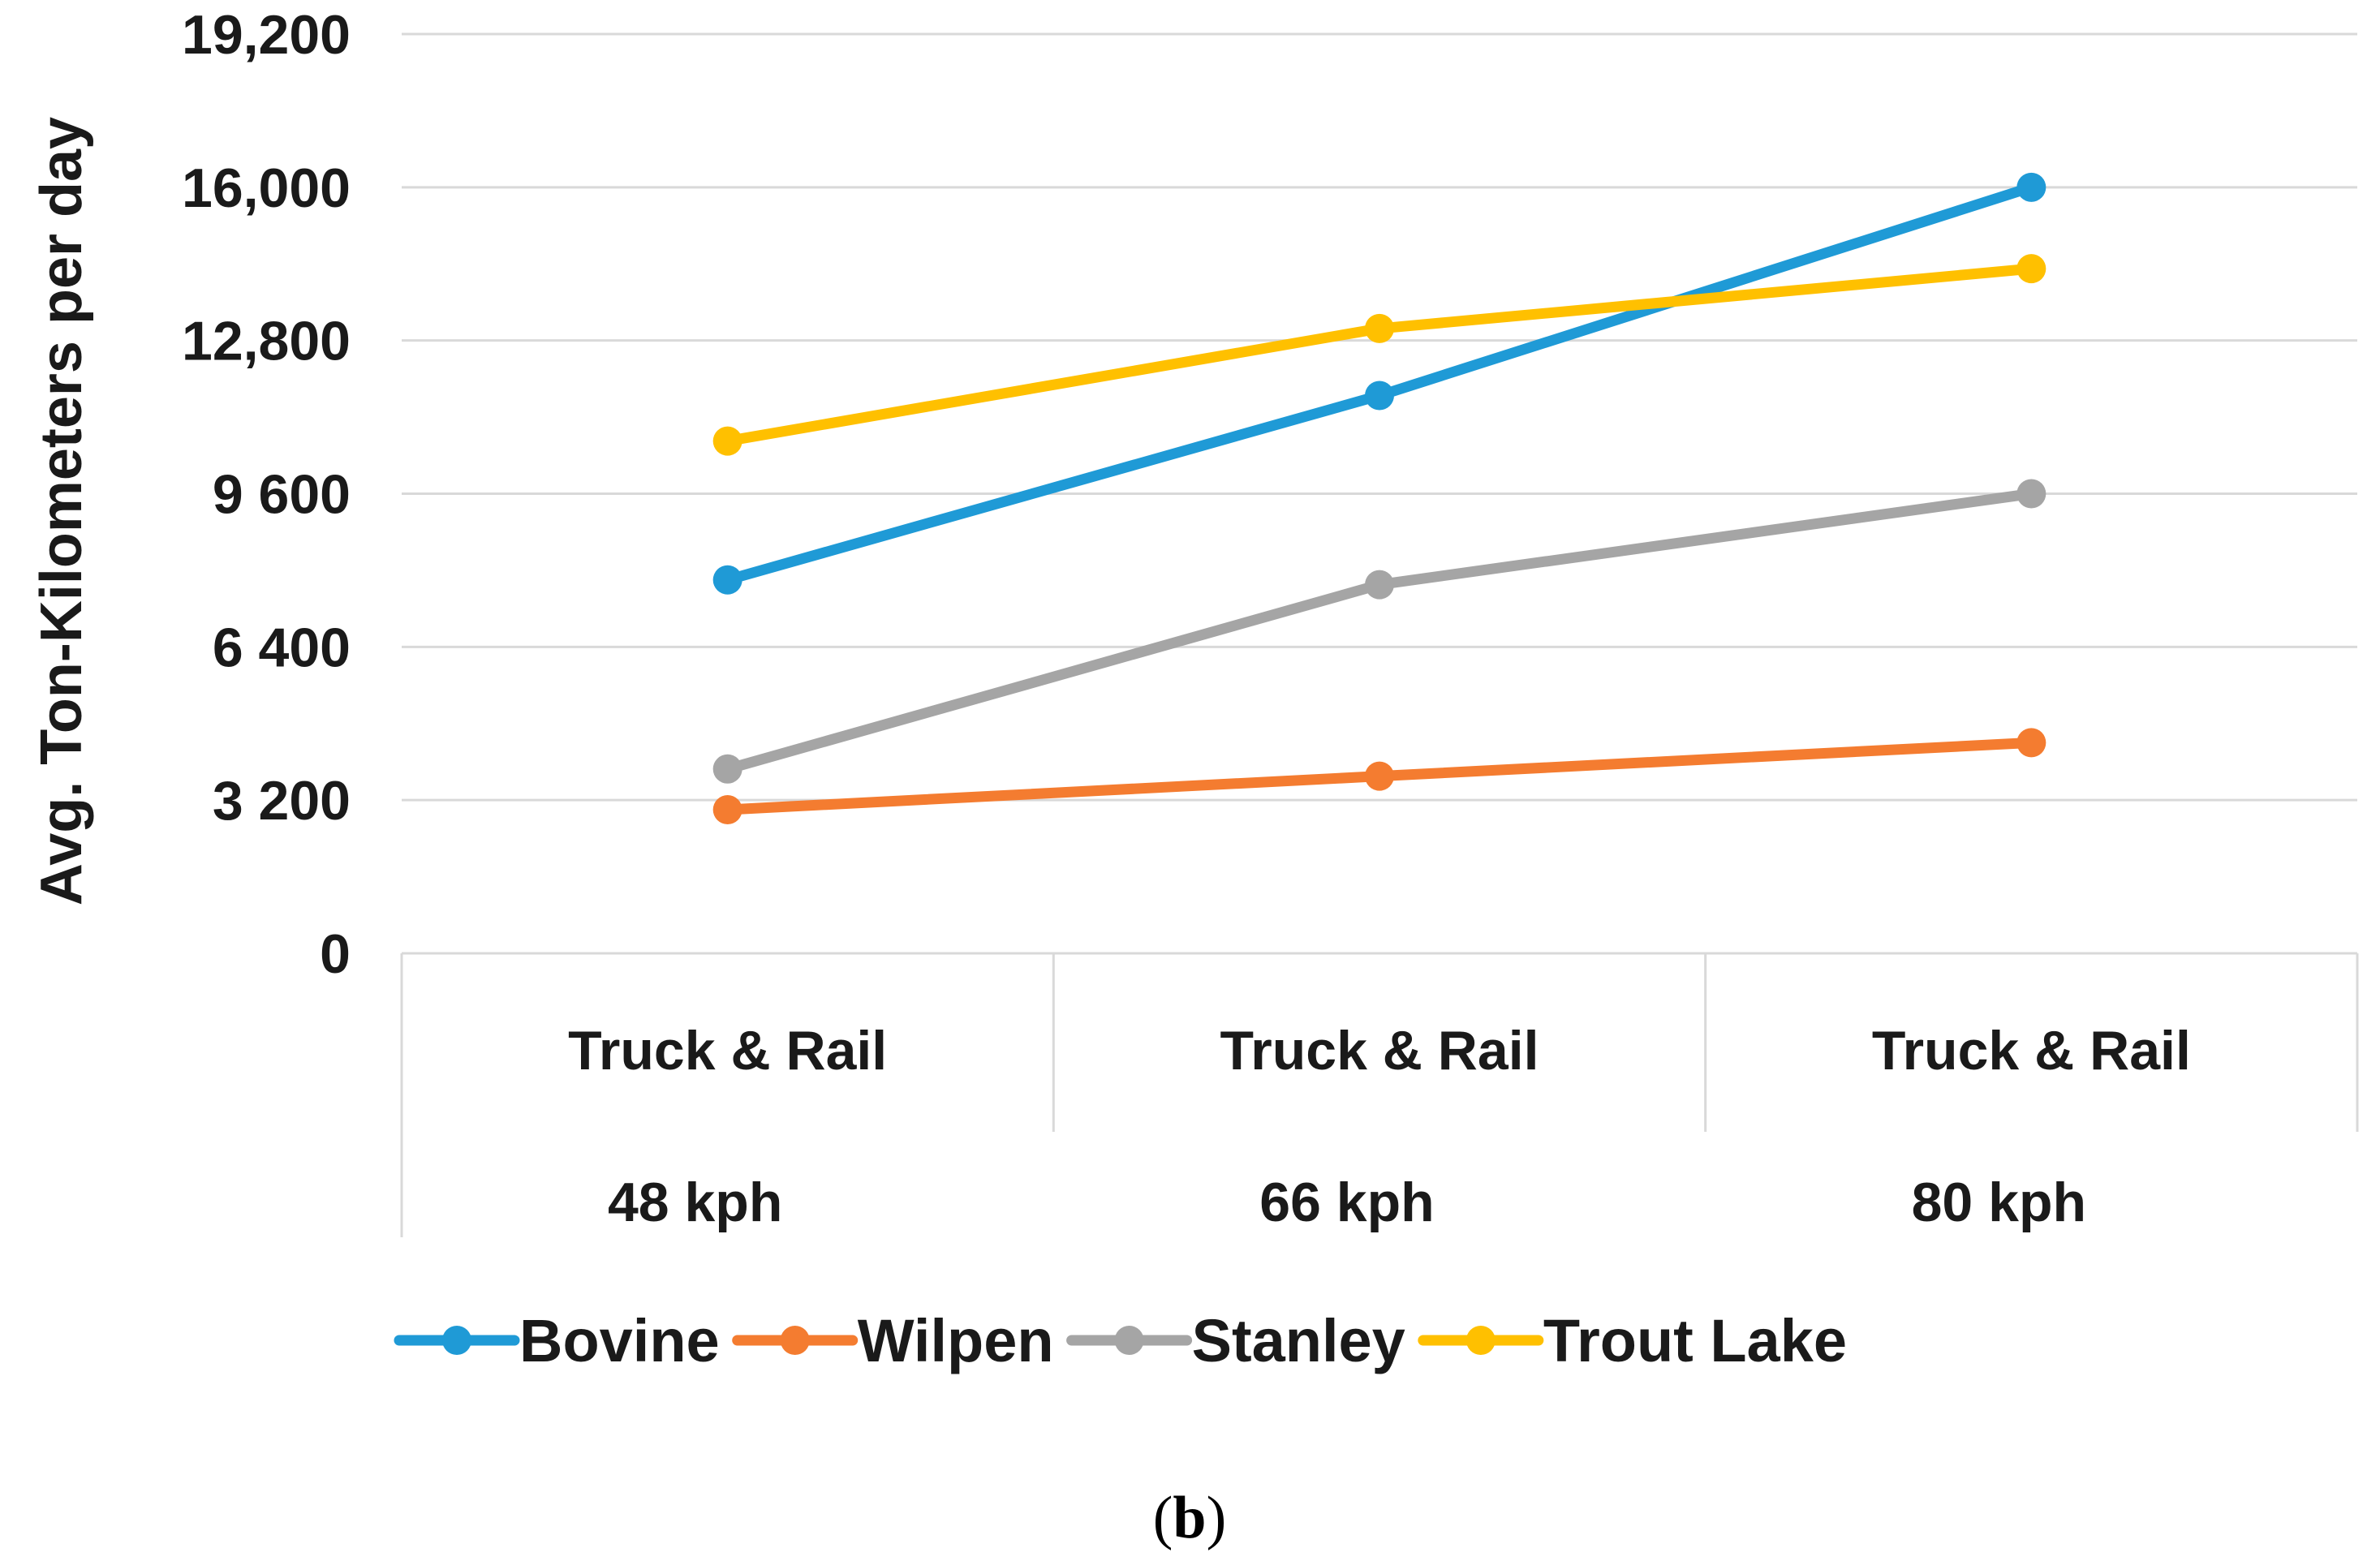 Image resolution: width=2380 pixels, height=1561 pixels. I want to click on series-line-trout-lake, so click(1379, 355).